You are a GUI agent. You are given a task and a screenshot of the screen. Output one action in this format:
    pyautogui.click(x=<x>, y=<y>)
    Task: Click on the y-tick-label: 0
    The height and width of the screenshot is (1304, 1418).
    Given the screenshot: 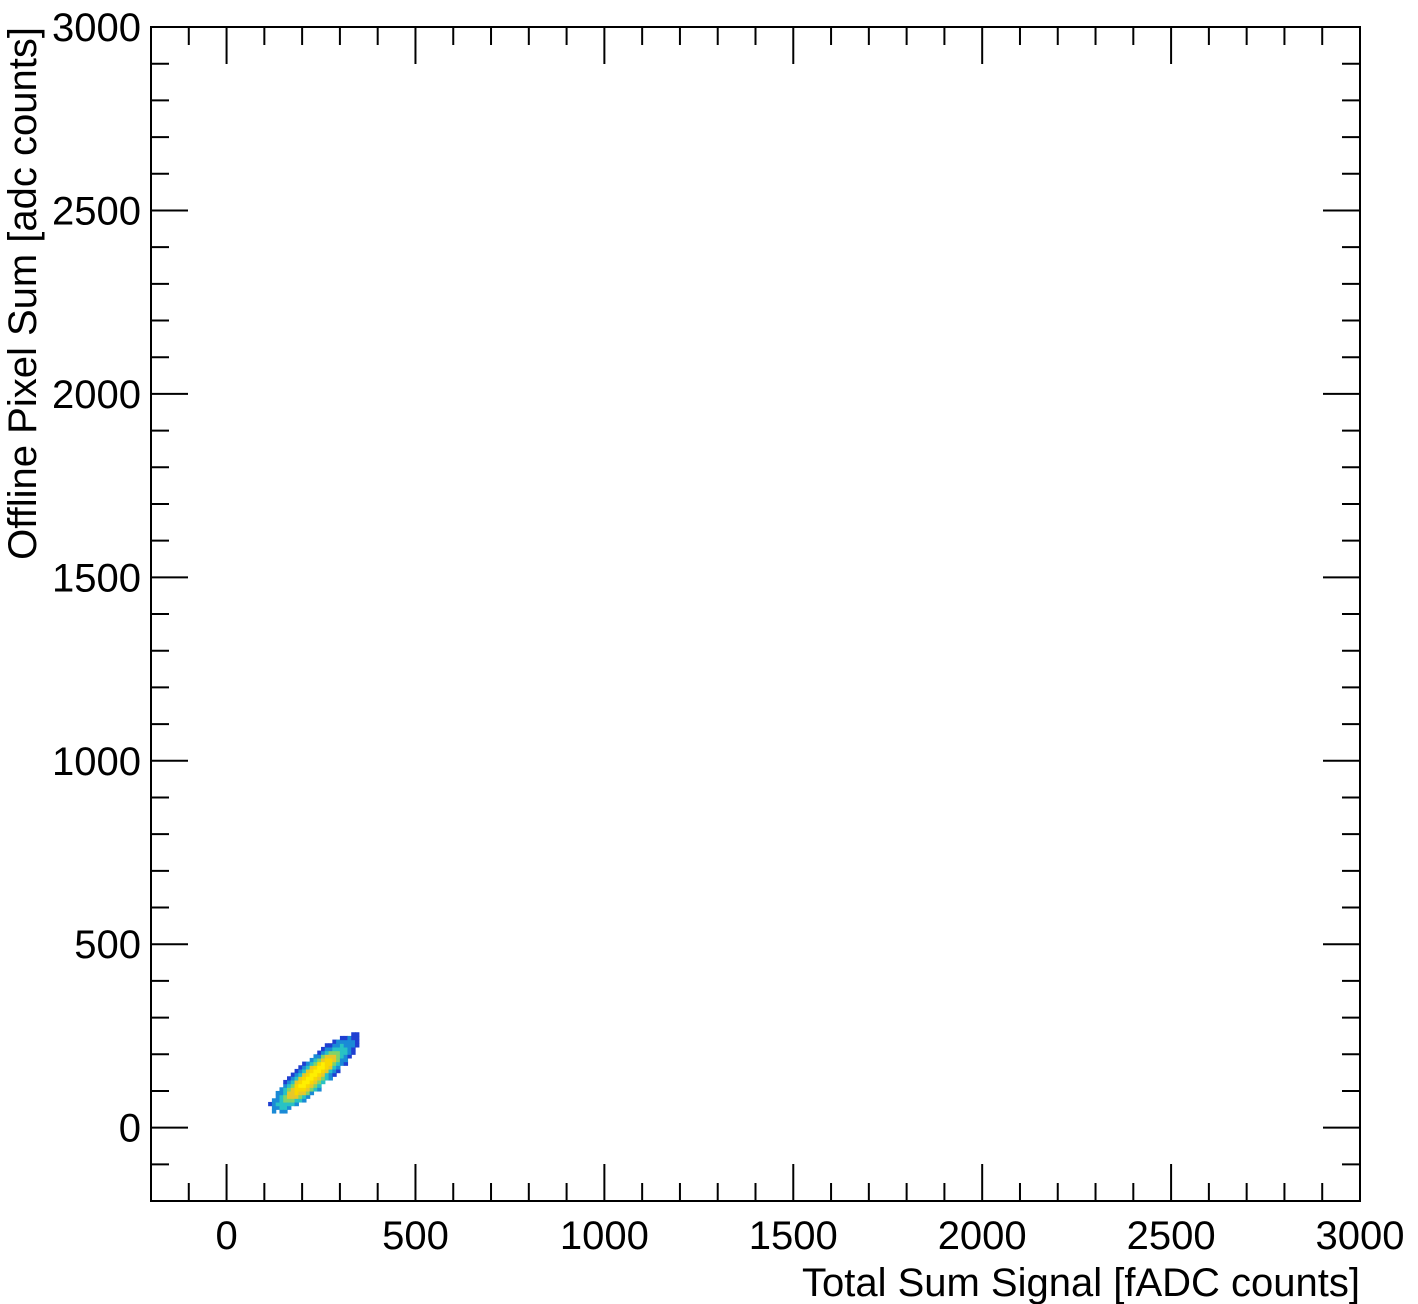 What is the action you would take?
    pyautogui.click(x=130, y=1129)
    